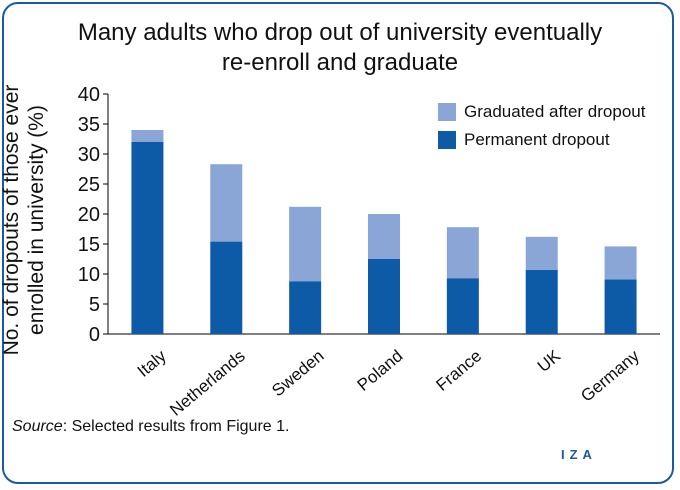  Describe the element at coordinates (89, 95) in the screenshot. I see `y-tick-label: 40` at that location.